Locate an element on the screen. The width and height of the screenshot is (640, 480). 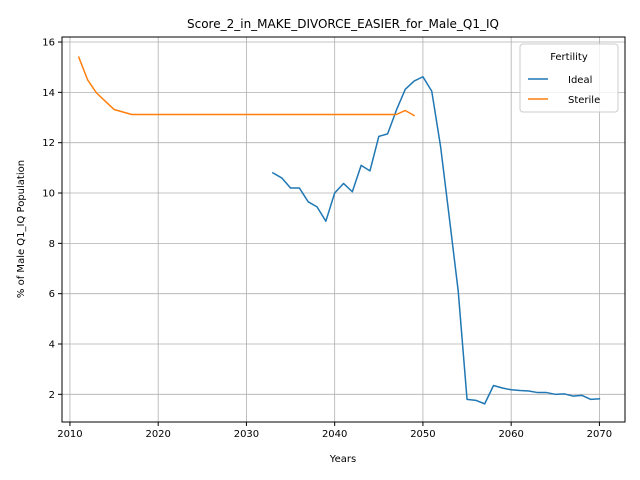
legend-box is located at coordinates (569, 78).